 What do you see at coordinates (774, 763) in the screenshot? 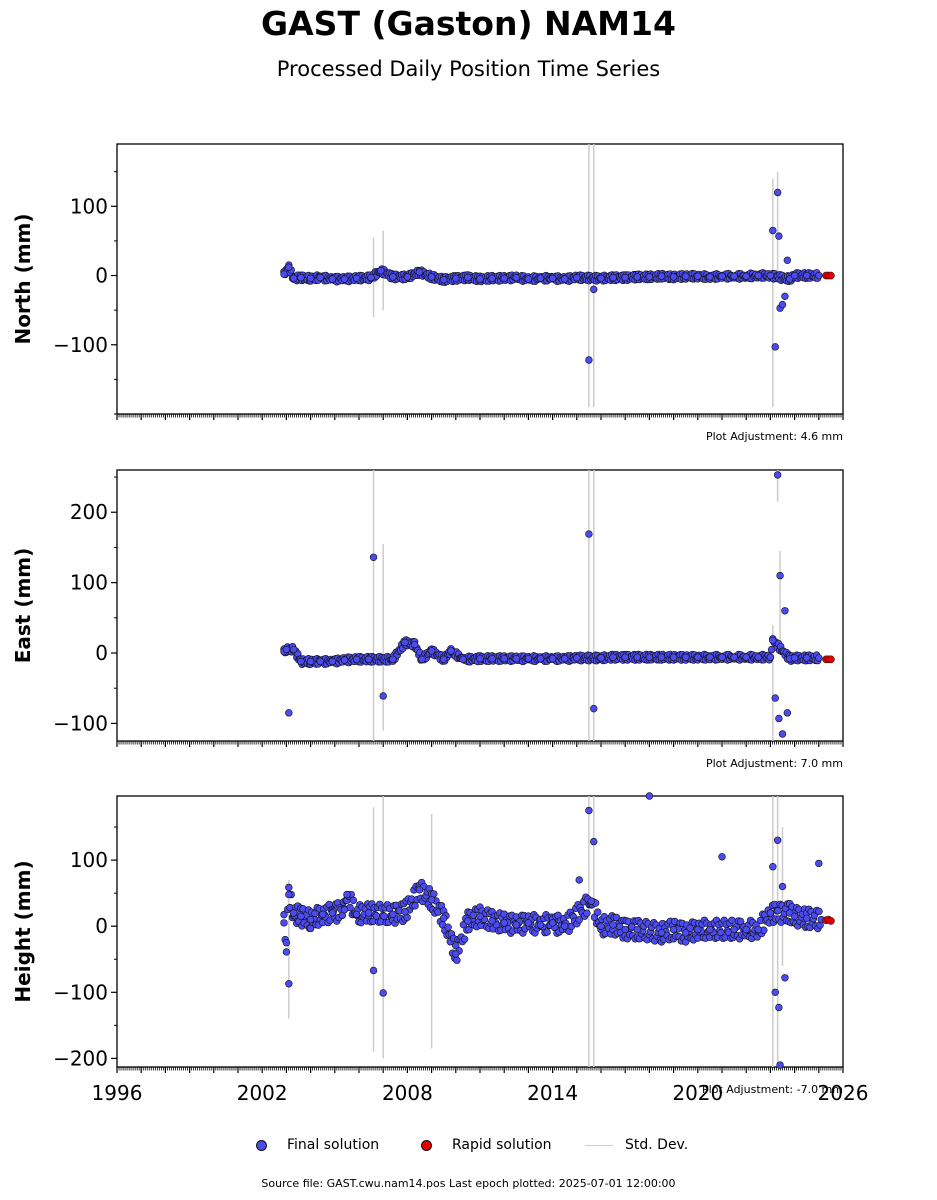
I see `plot-adjustment-note: Plot Adjustment: 7.0 mm` at bounding box center [774, 763].